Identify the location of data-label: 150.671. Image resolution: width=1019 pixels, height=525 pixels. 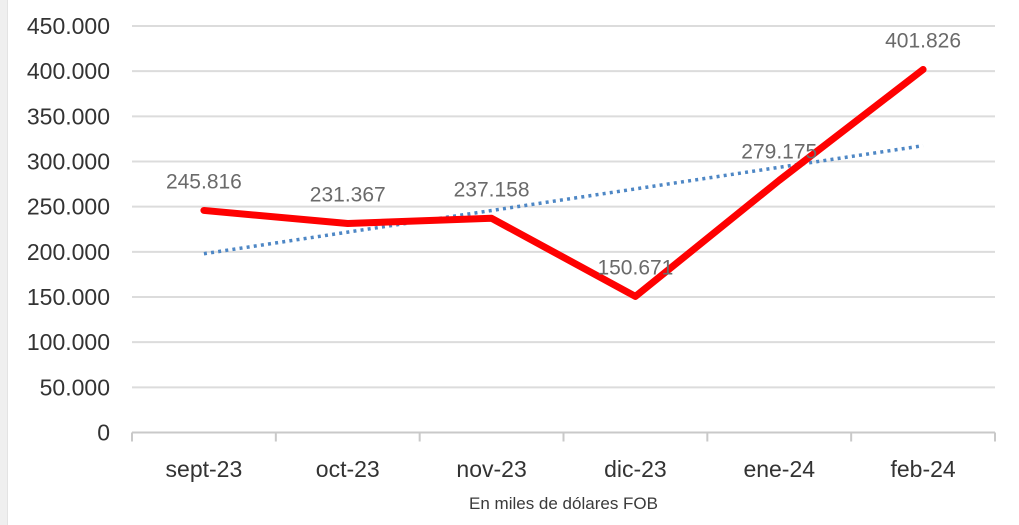
(635, 267).